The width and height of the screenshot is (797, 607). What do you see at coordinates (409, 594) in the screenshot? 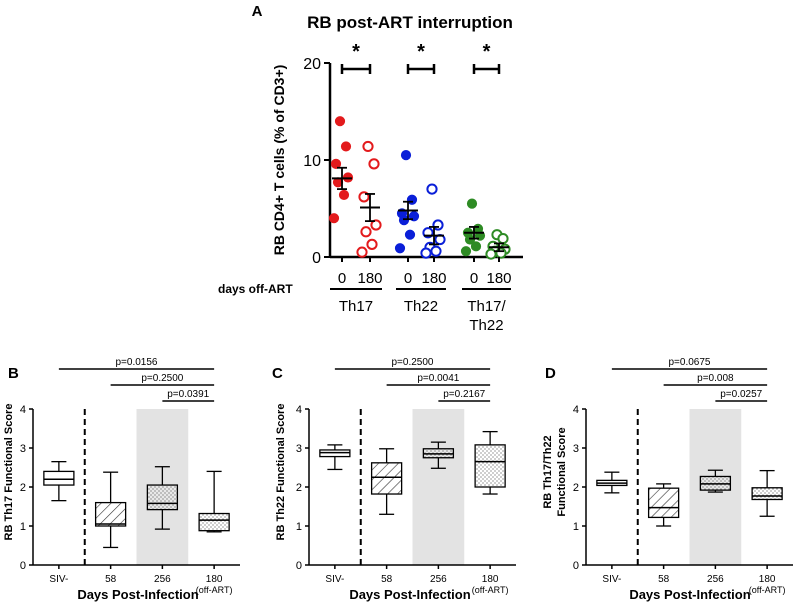
I see `panel-c-x-label: Days Post-Infection` at bounding box center [409, 594].